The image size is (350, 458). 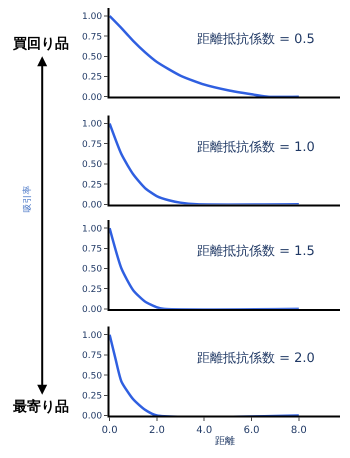 What do you see at coordinates (204, 430) in the screenshot?
I see `x-tick-label: 4.0` at bounding box center [204, 430].